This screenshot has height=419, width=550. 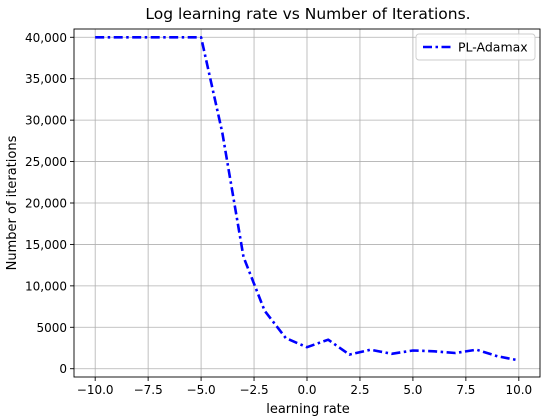 I want to click on legend: PL-Adamax, so click(x=475, y=47).